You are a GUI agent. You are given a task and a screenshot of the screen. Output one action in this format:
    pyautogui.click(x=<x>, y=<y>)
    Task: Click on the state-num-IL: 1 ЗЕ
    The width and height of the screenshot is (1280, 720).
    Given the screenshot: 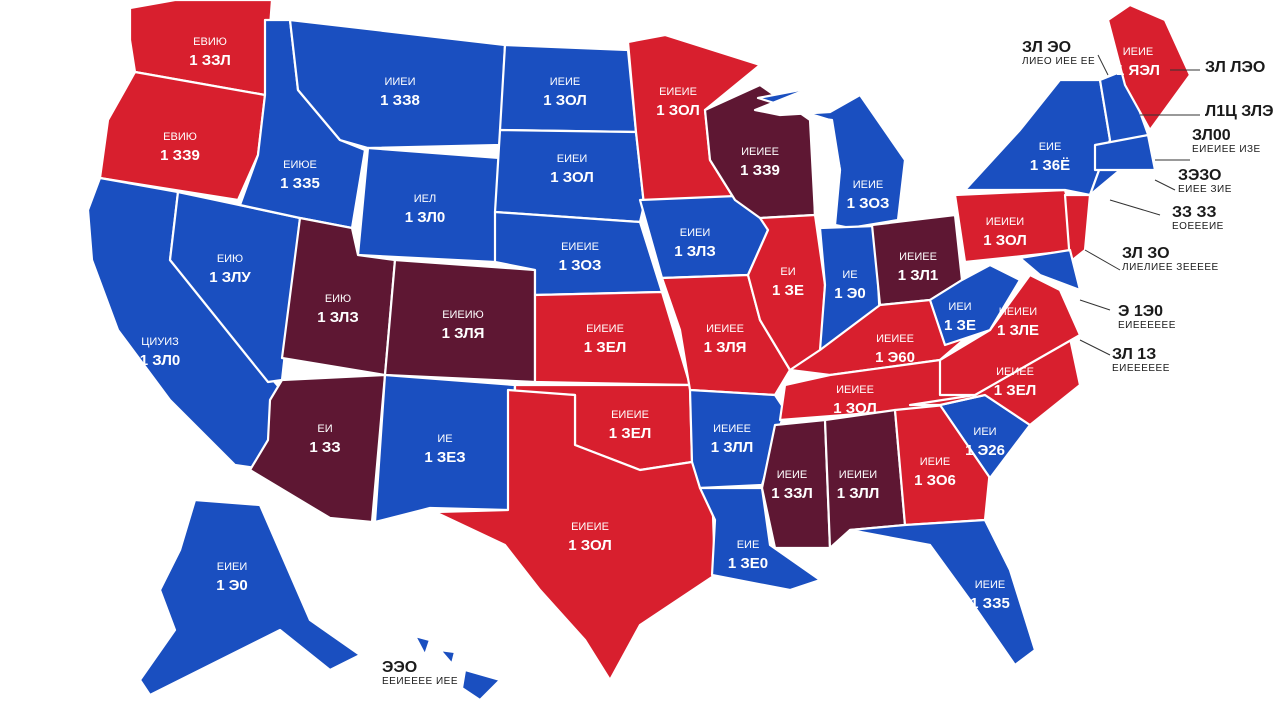 What is the action you would take?
    pyautogui.click(x=788, y=290)
    